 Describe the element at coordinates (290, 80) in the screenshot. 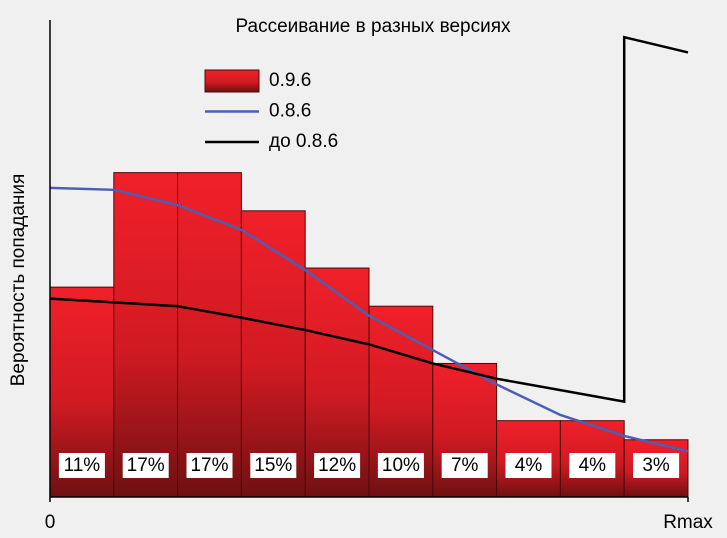

I see `legend-label: 0.9.6` at that location.